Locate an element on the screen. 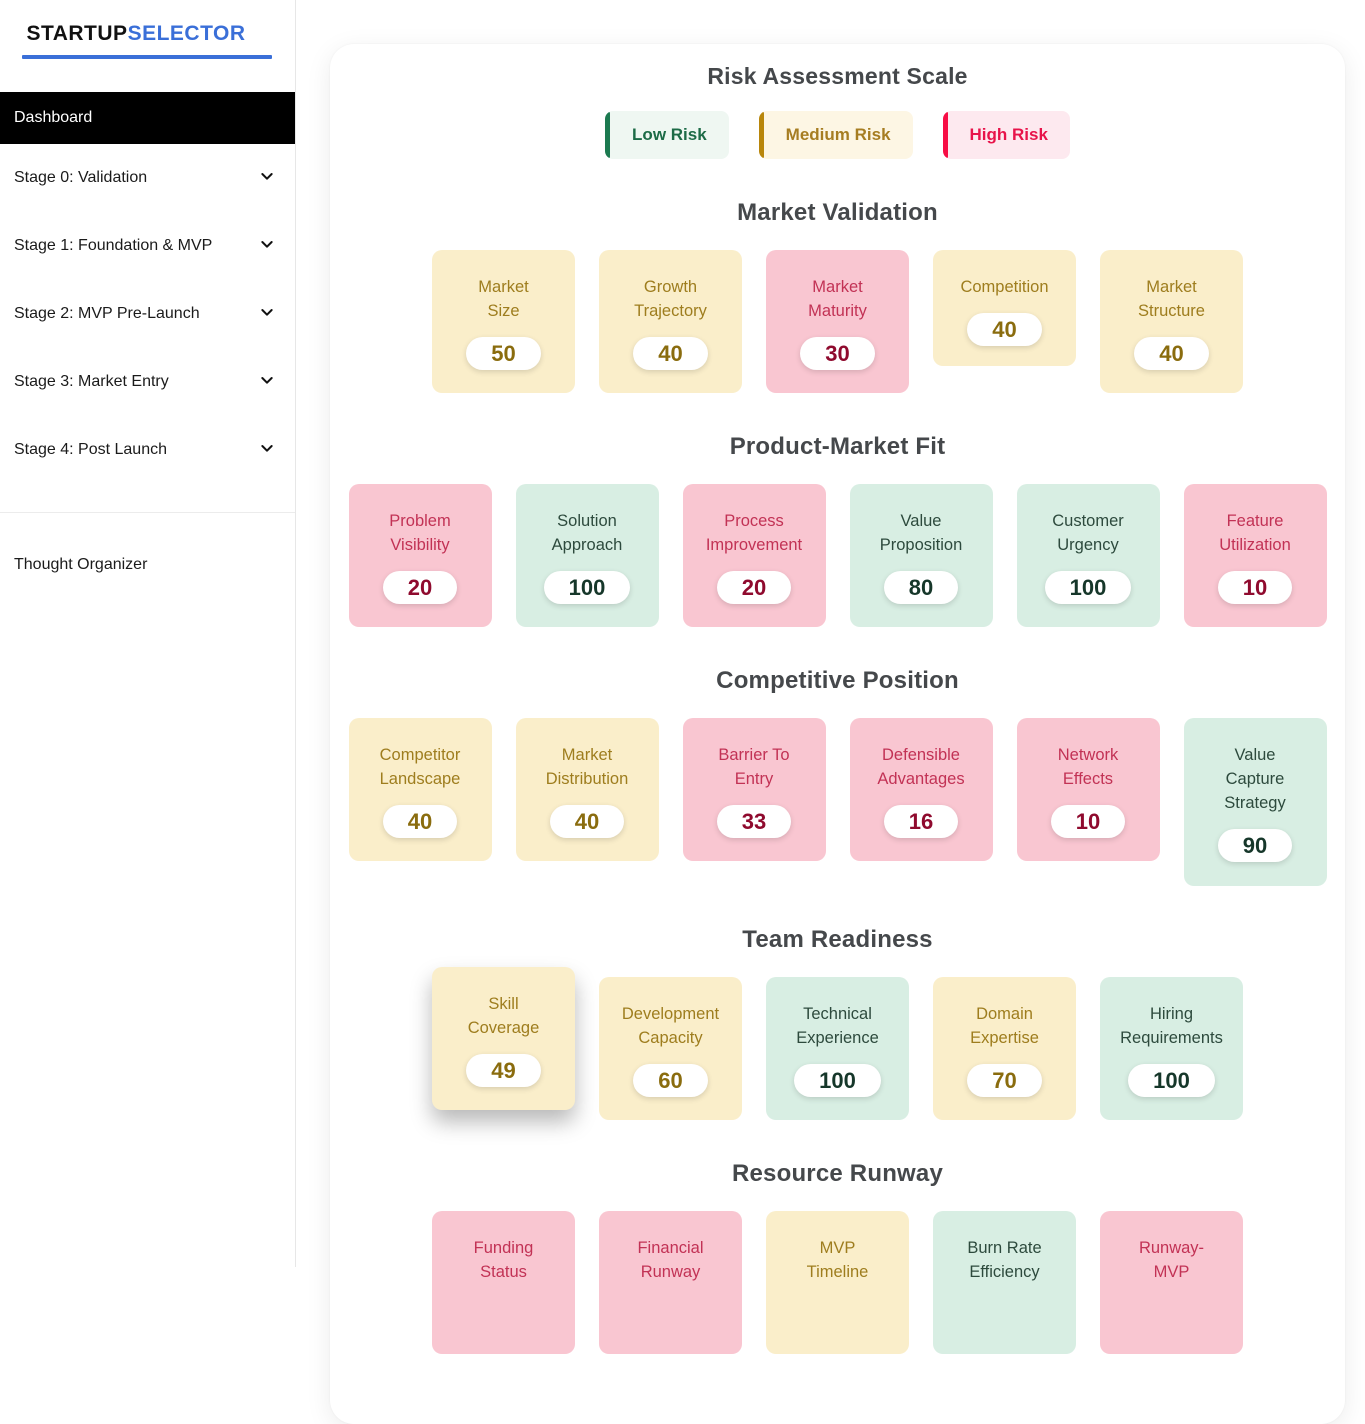 This screenshot has width=1365, height=1424. metric-value: 90 is located at coordinates (1255, 845).